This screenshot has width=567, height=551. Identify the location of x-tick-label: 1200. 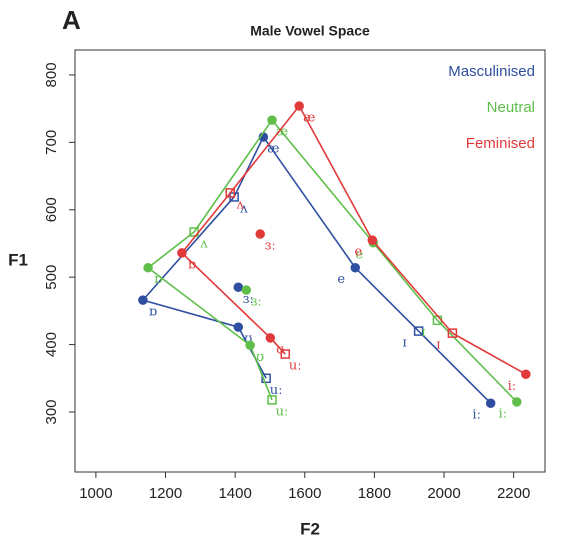
(165, 493).